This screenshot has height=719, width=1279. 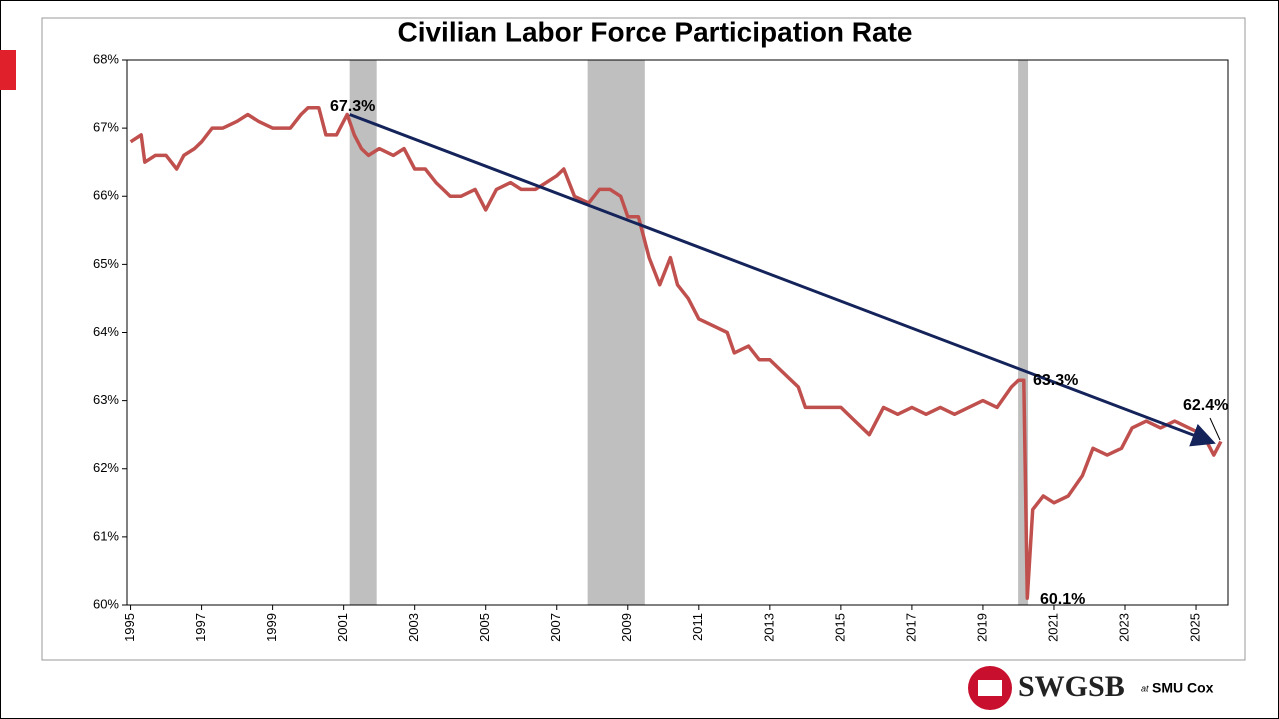 I want to click on logo-at: at, so click(x=1145, y=688).